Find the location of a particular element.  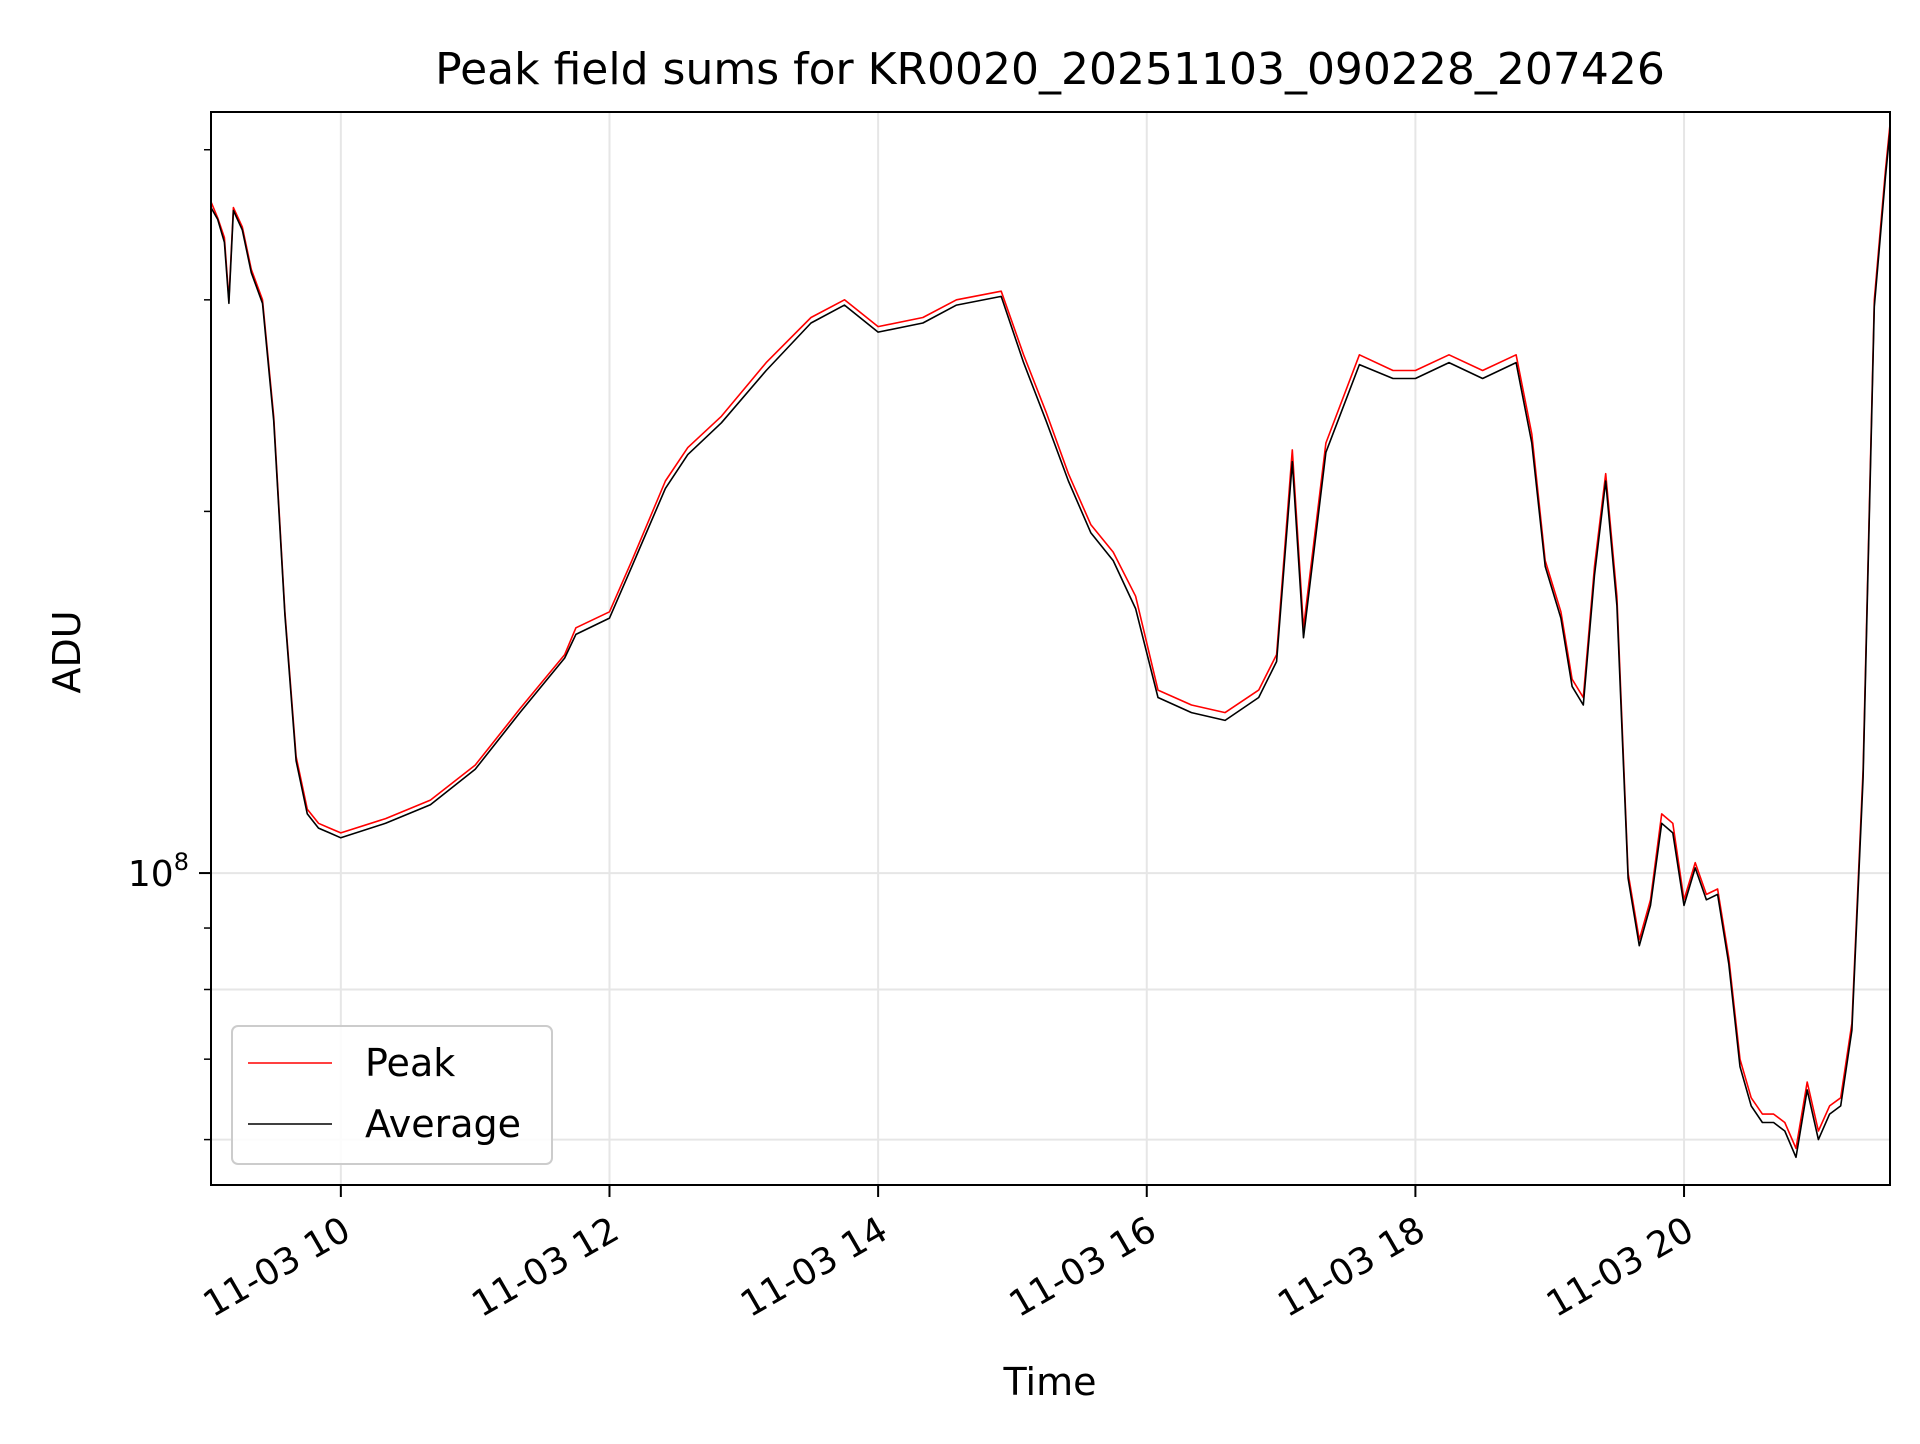

legend: Peak Average is located at coordinates (392, 1095).